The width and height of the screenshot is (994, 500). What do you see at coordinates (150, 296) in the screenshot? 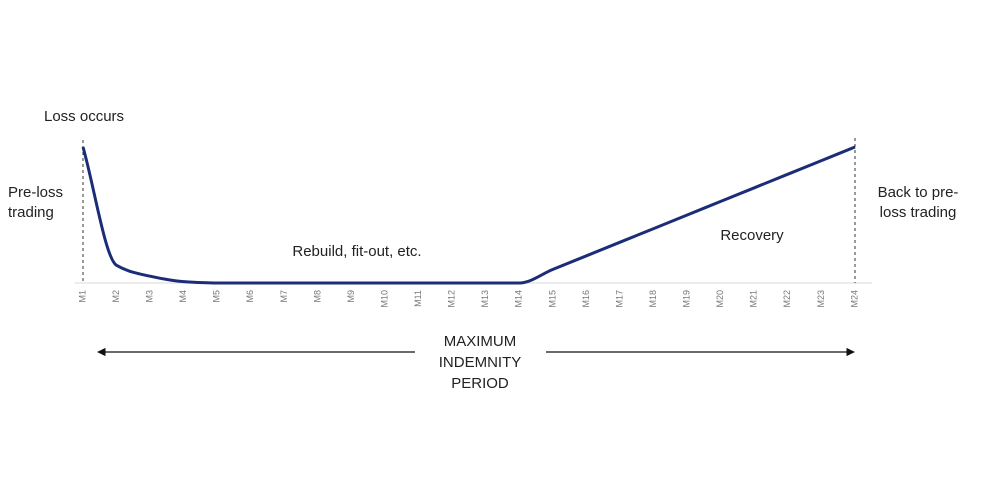
I see `x-tick-label: M3` at bounding box center [150, 296].